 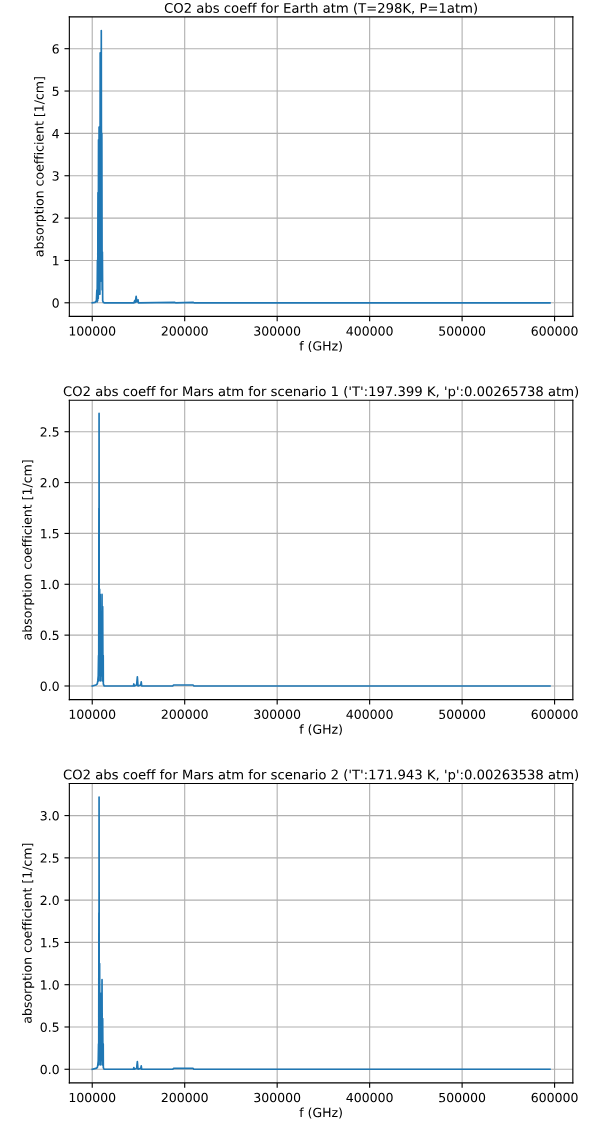 I want to click on chart-title: CO2 abs coeff for Mars atm for scenario 2 ('T':171.943 K, 'p':0.00263538 atm), so click(x=321, y=776).